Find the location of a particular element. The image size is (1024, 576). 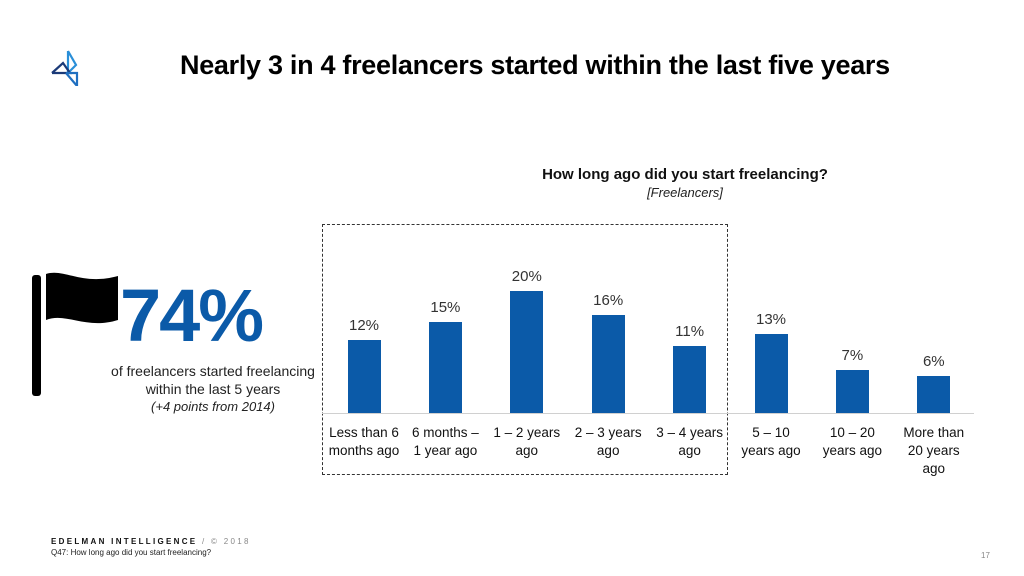

bar-value-label: 11% is located at coordinates (690, 331).